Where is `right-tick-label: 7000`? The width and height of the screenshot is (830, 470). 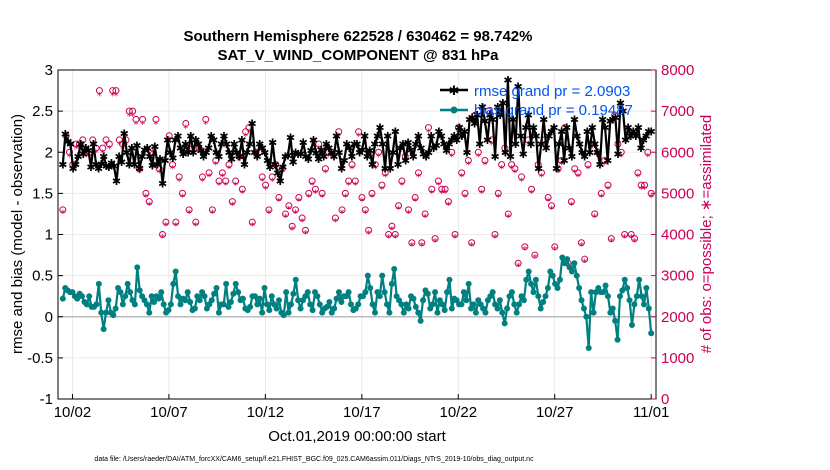
right-tick-label: 7000 is located at coordinates (677, 111).